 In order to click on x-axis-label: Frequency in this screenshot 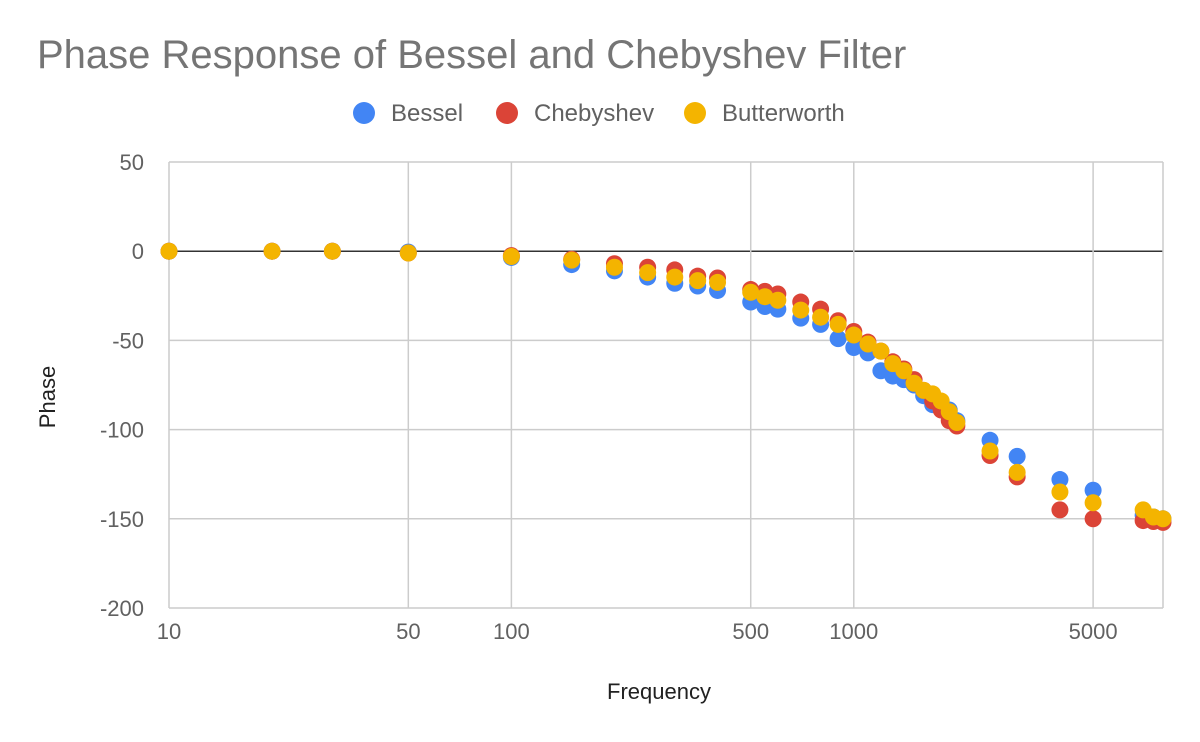, I will do `click(659, 691)`.